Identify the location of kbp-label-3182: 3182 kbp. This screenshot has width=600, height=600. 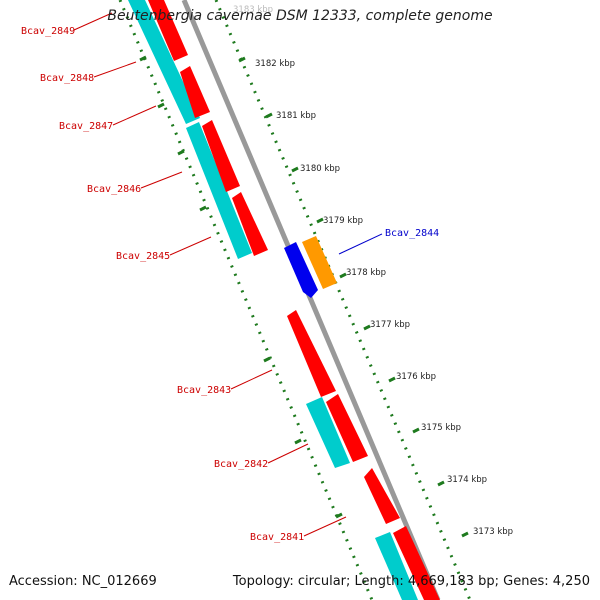
(275, 64).